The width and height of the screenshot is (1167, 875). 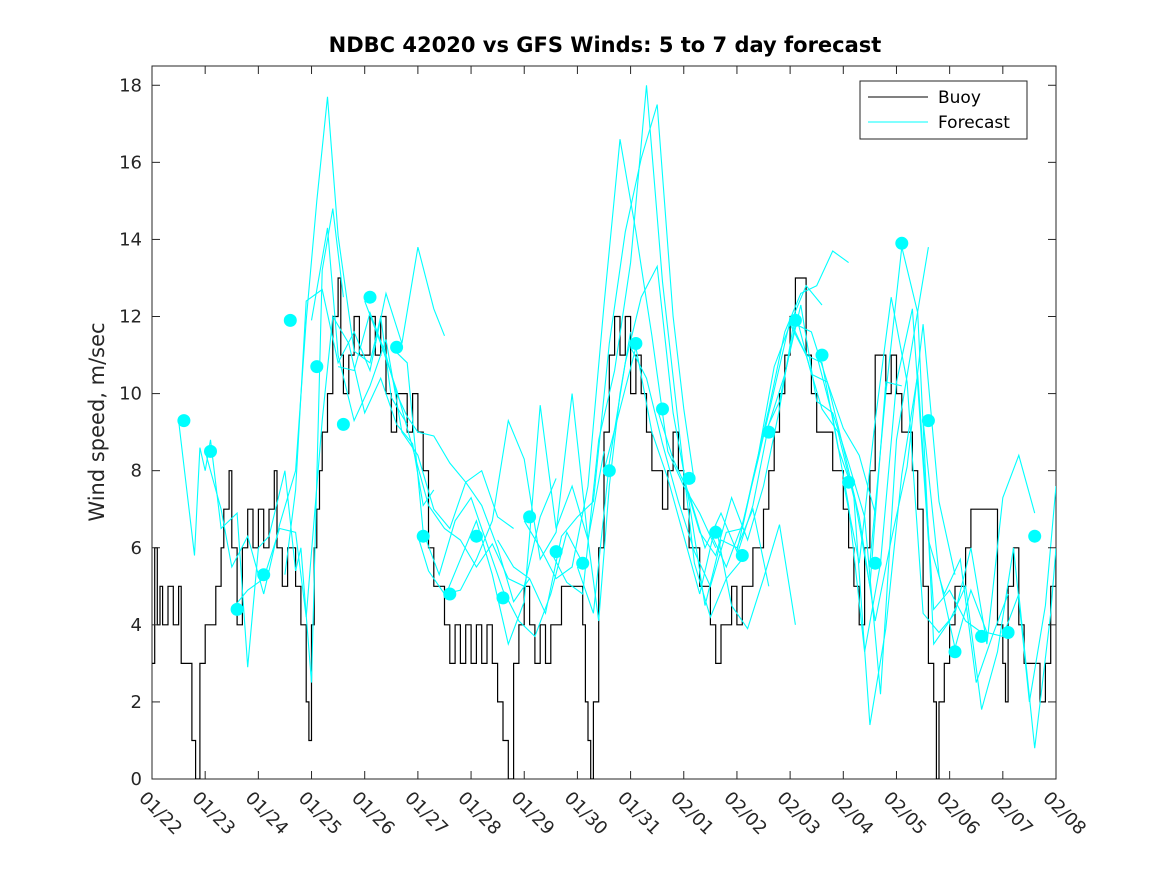 What do you see at coordinates (959, 98) in the screenshot?
I see `legend-buoy-label: Buoy` at bounding box center [959, 98].